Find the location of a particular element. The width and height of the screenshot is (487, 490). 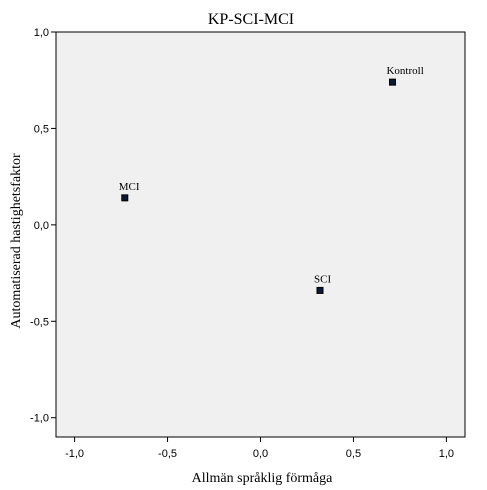

y-tick-label: 1,0 is located at coordinates (41, 33).